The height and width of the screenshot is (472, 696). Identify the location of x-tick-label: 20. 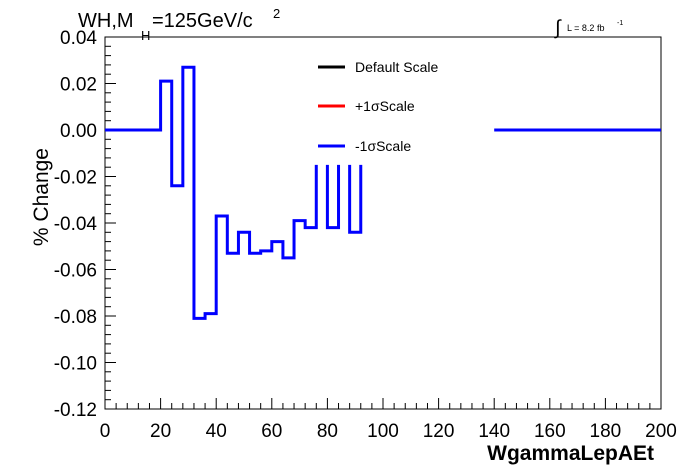
(160, 431).